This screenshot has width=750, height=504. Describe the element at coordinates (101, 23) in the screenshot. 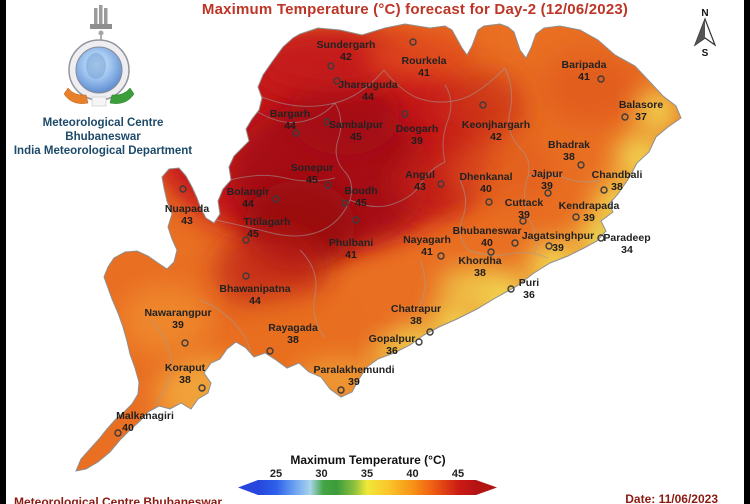

I see `lion-capital-icon` at that location.